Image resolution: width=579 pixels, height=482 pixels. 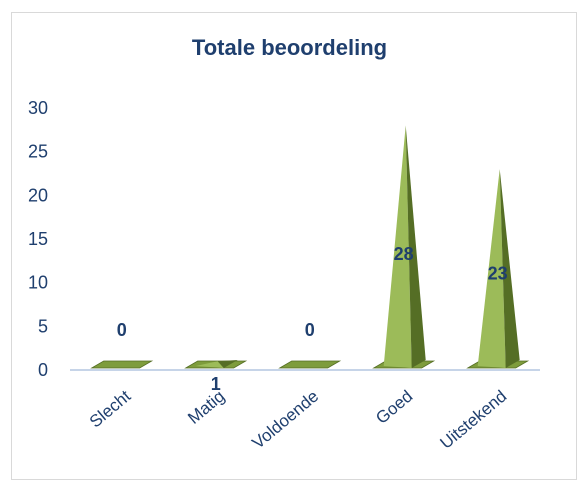 I want to click on y-tick-label: 5, so click(x=43, y=326).